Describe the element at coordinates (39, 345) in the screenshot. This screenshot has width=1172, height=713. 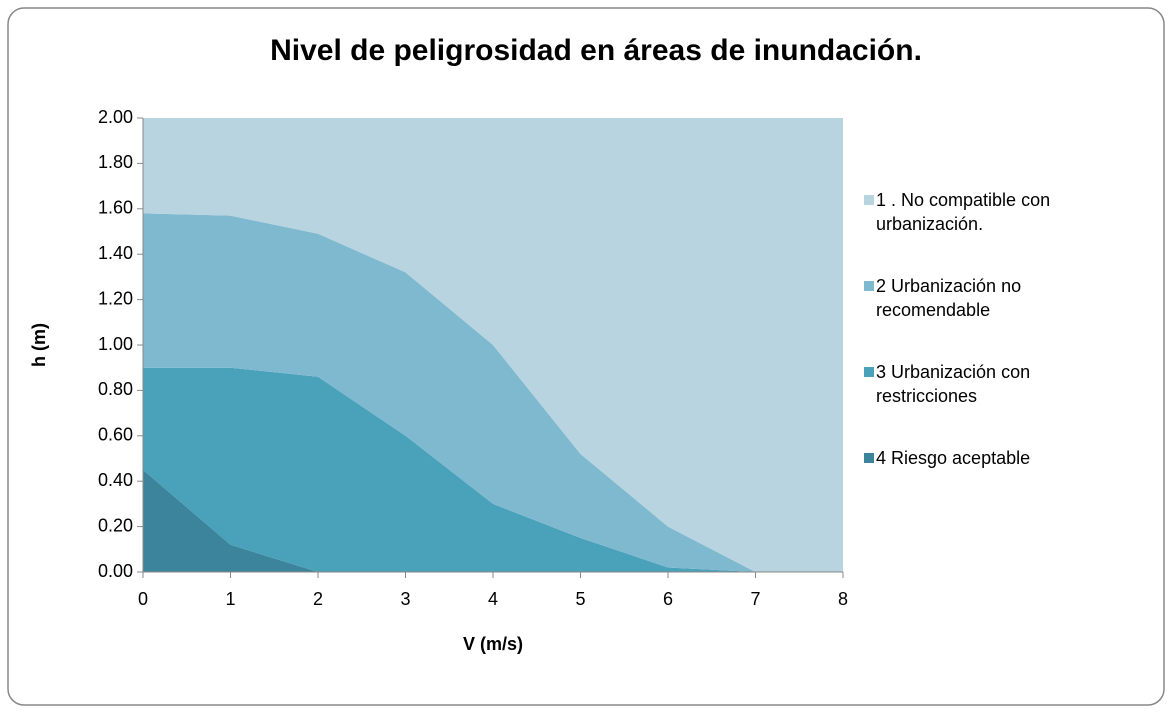
I see `y-axis-label: h (m)` at that location.